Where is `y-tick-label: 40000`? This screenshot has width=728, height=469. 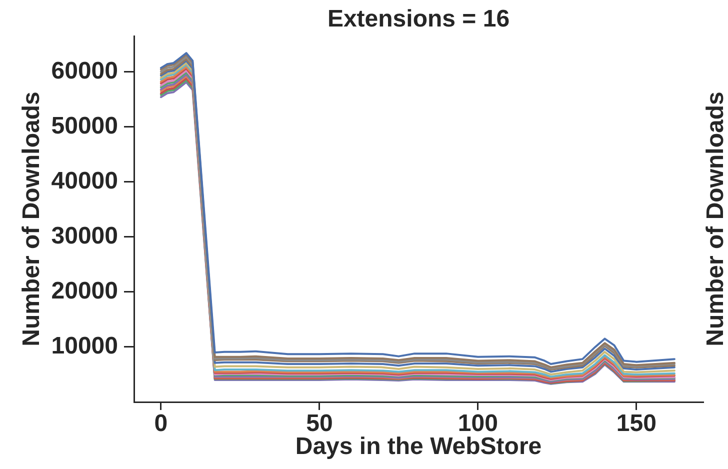 y-tick-label: 40000 is located at coordinates (84, 180).